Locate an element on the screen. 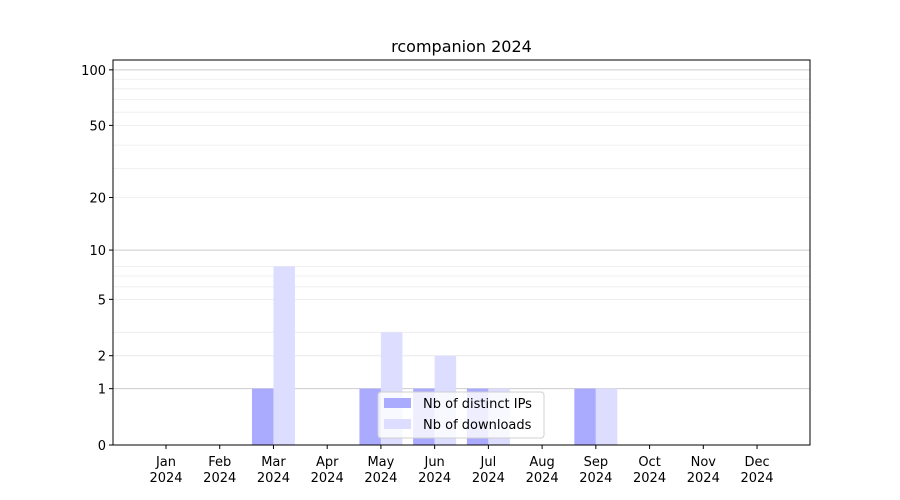 This screenshot has width=900, height=500. x-tick-label: Jul is located at coordinates (488, 462).